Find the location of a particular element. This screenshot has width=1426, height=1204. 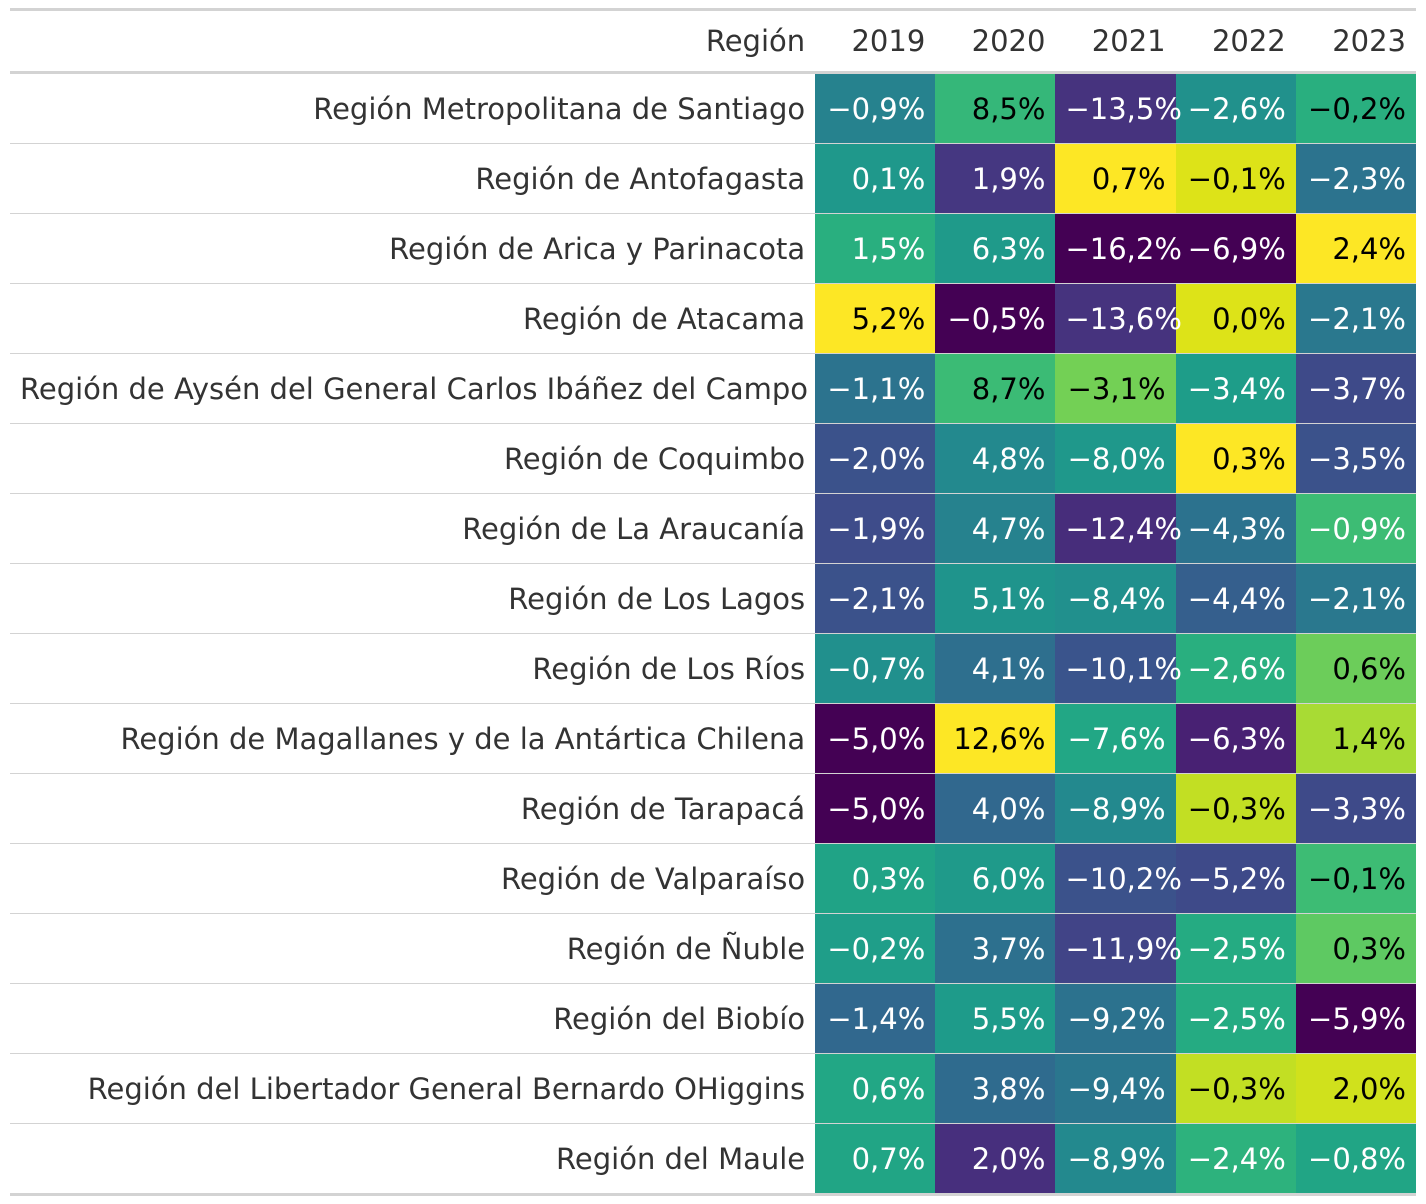

region-label: Región de Arica y Parinacota is located at coordinates (597, 248).